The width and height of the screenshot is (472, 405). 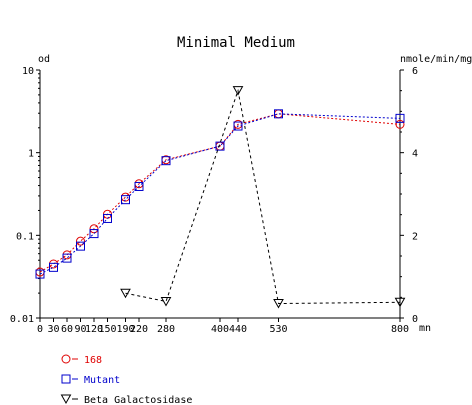 I want to click on x-tick-label: 400, so click(x=220, y=329).